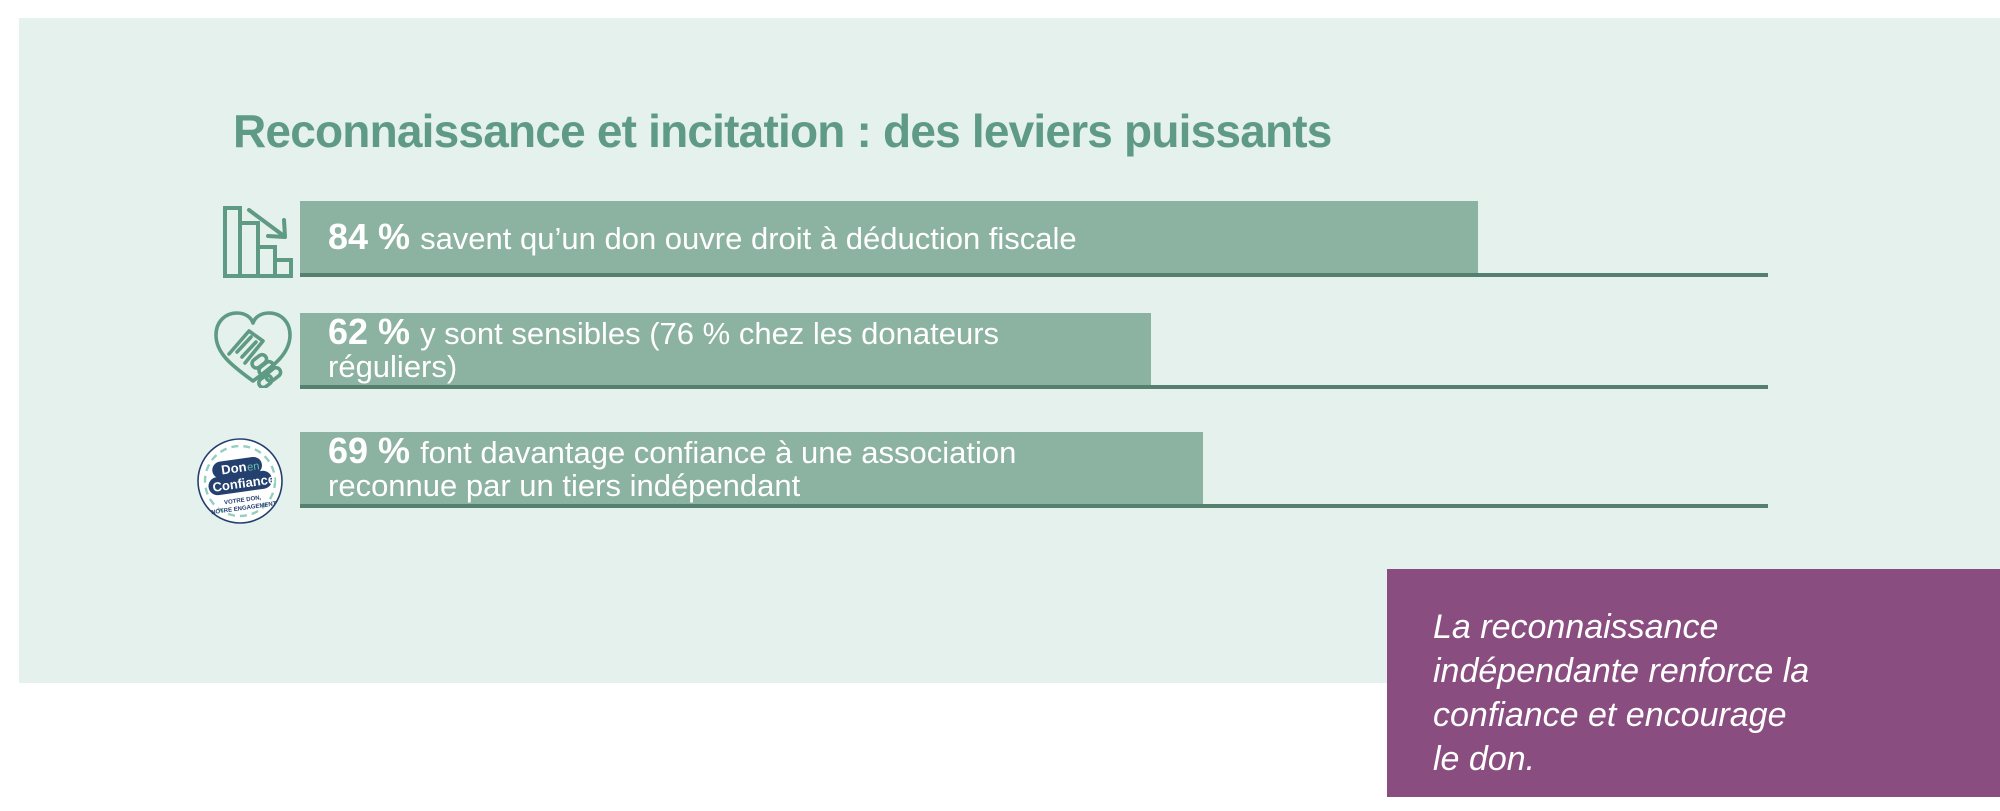 The height and width of the screenshot is (811, 2000). Describe the element at coordinates (1610, 715) in the screenshot. I see `callout-line-3: confiance et encourage` at that location.